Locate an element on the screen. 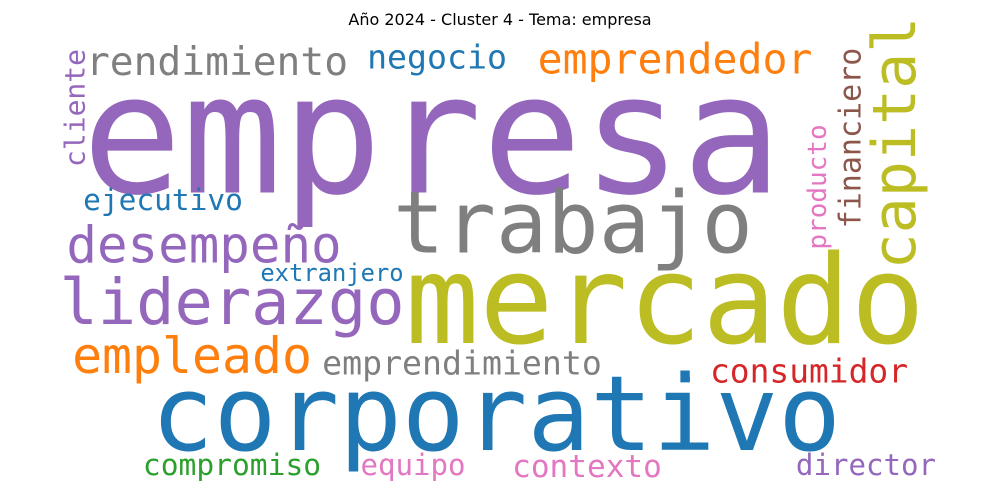 This screenshot has width=1000, height=500. word-director: director is located at coordinates (866, 465).